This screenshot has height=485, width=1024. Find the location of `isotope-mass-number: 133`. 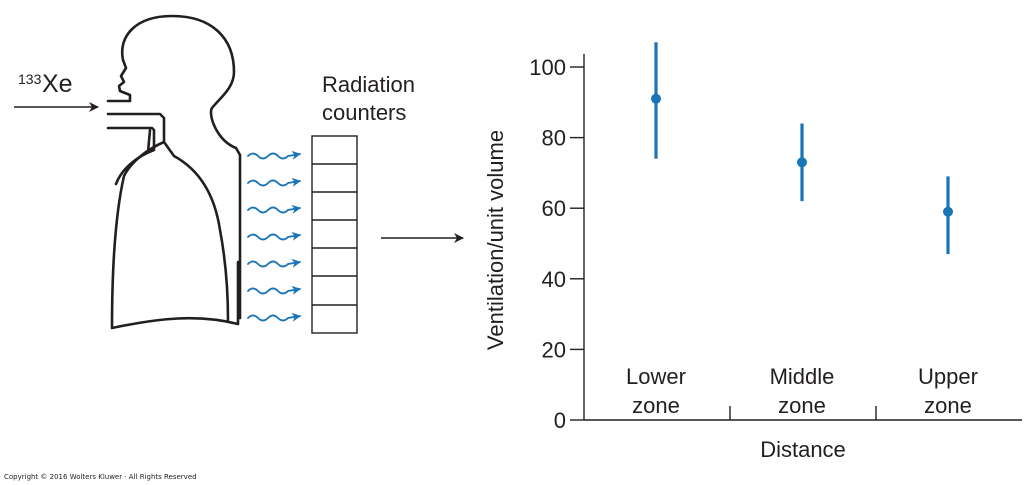

isotope-mass-number: 133 is located at coordinates (30, 79).